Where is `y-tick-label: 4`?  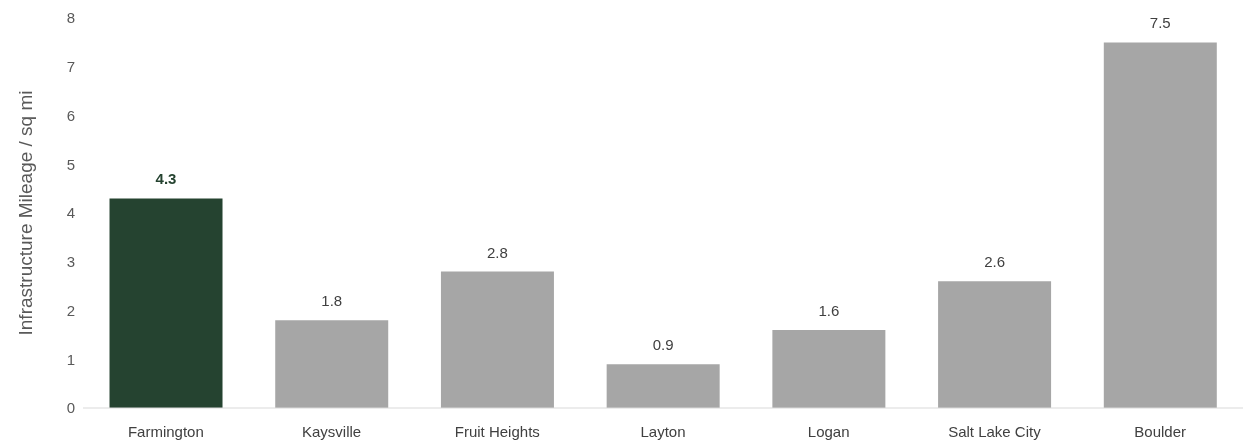
y-tick-label: 4 is located at coordinates (70, 213).